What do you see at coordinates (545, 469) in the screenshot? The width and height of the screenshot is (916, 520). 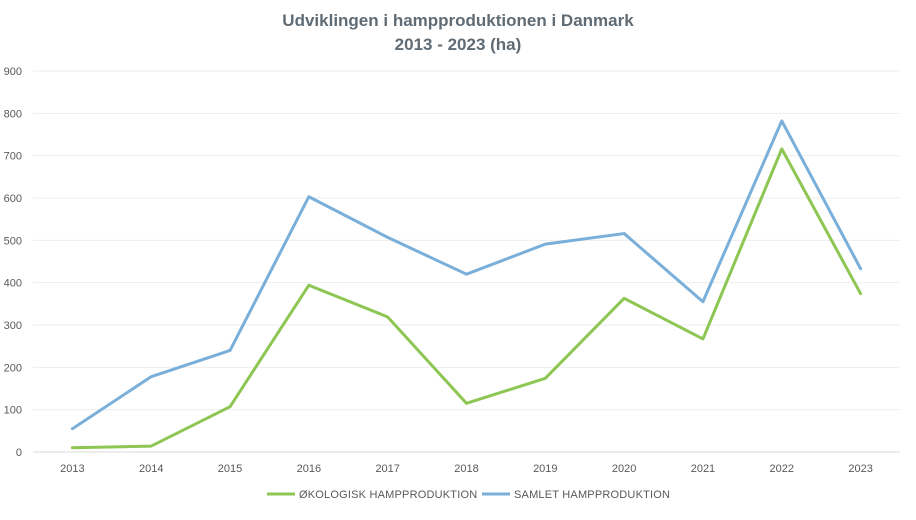 I see `x-tick-label: 2019` at bounding box center [545, 469].